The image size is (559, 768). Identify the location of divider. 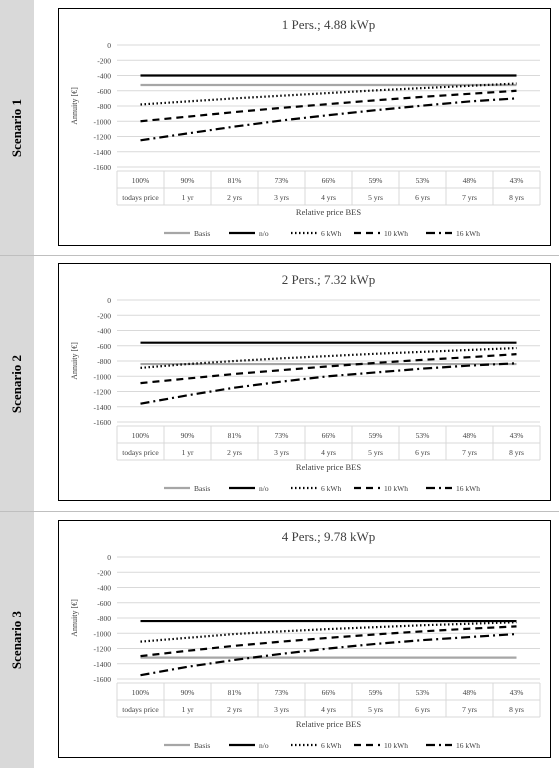
(279, 511).